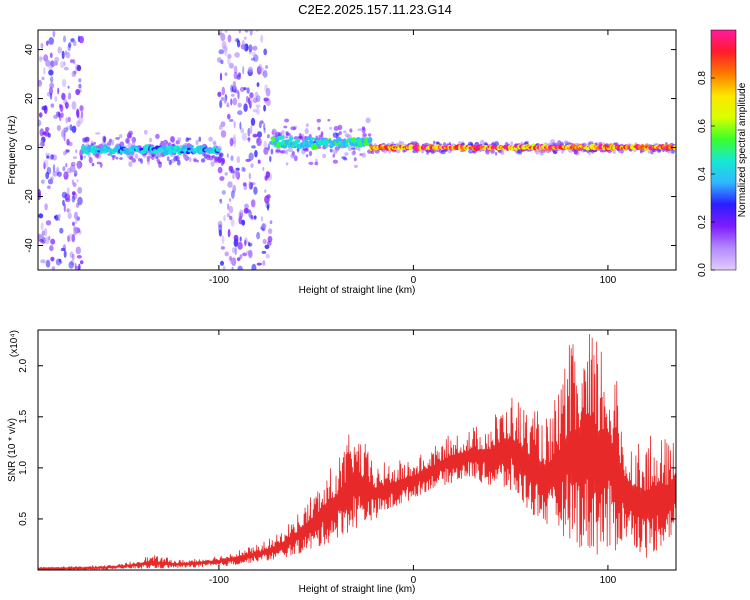  Describe the element at coordinates (29, 196) in the screenshot. I see `spectrogram-ytick-label: -20` at that location.